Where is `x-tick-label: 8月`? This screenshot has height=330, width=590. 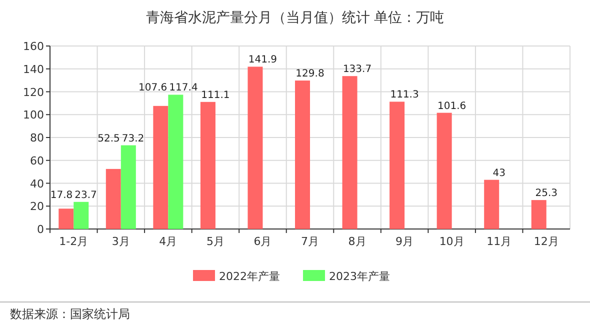
x-tick-label: 8月 is located at coordinates (357, 241).